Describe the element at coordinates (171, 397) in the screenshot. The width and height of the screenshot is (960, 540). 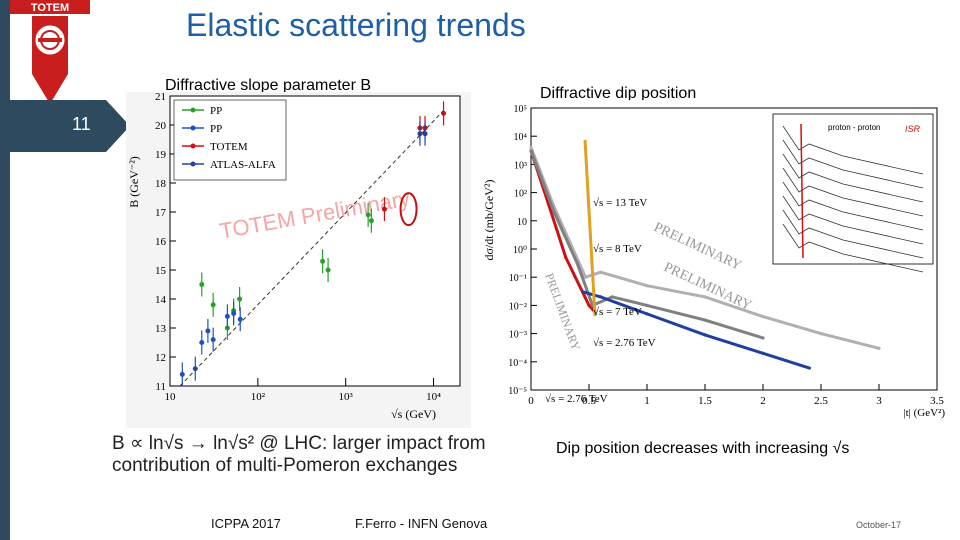
I see `b-xtick-label: 10` at that location.